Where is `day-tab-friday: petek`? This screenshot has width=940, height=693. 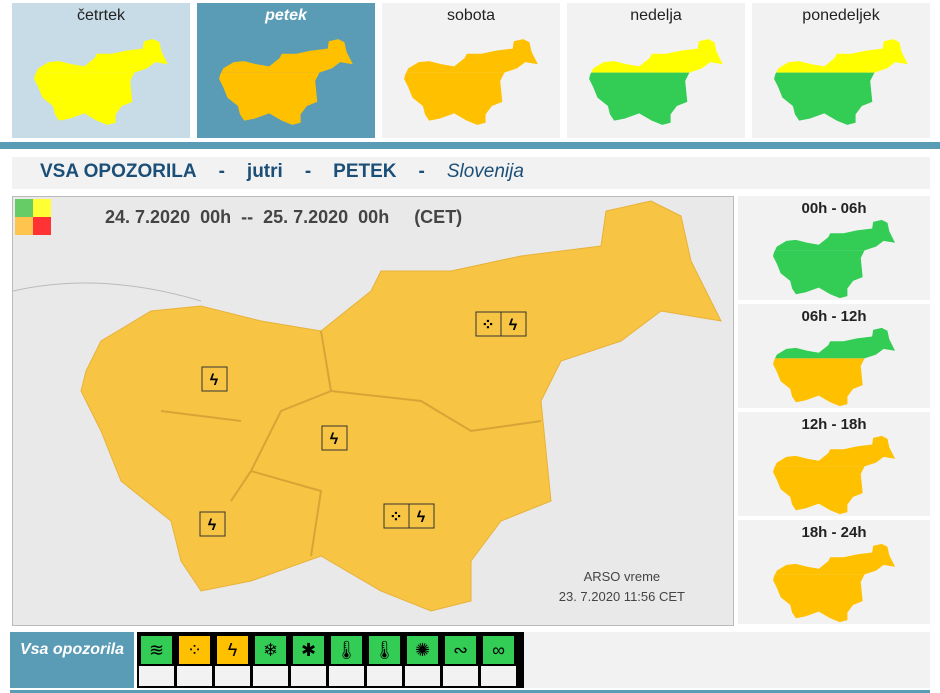
day-tab-friday: petek is located at coordinates (286, 70).